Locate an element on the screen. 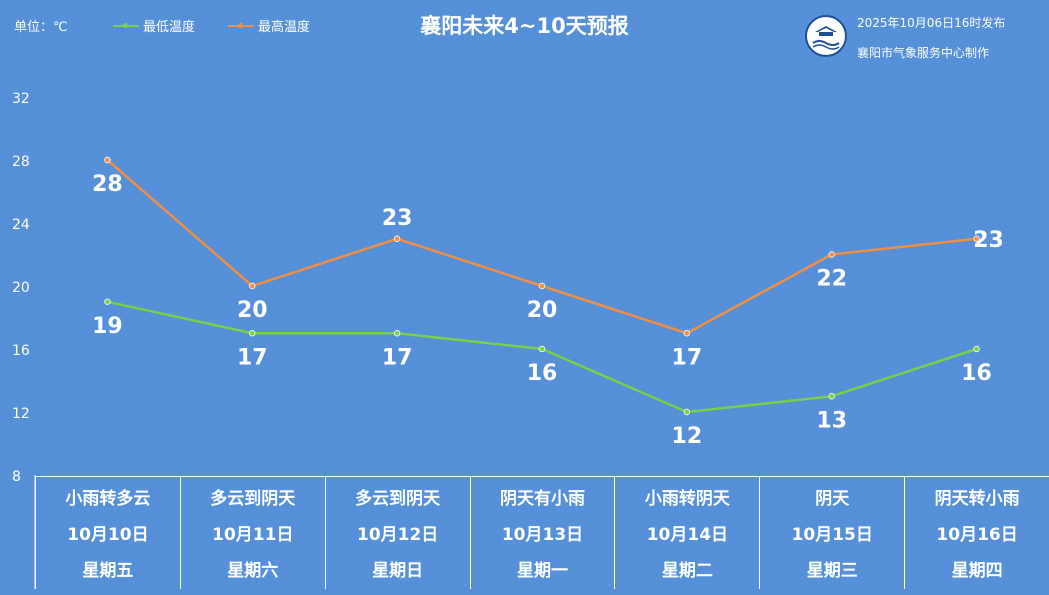 This screenshot has height=595, width=1049. legend-high: 最高温度 is located at coordinates (269, 25).